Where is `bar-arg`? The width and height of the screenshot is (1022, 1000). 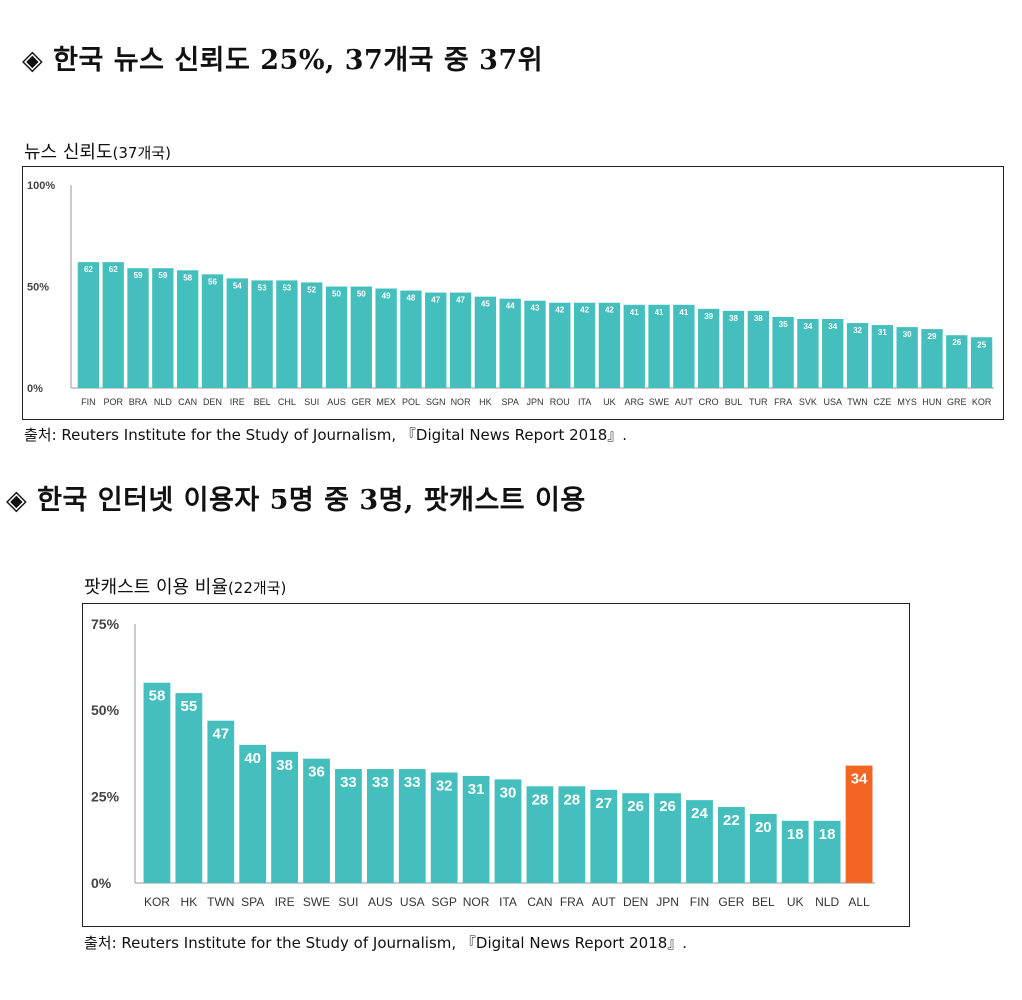
bar-arg is located at coordinates (634, 346).